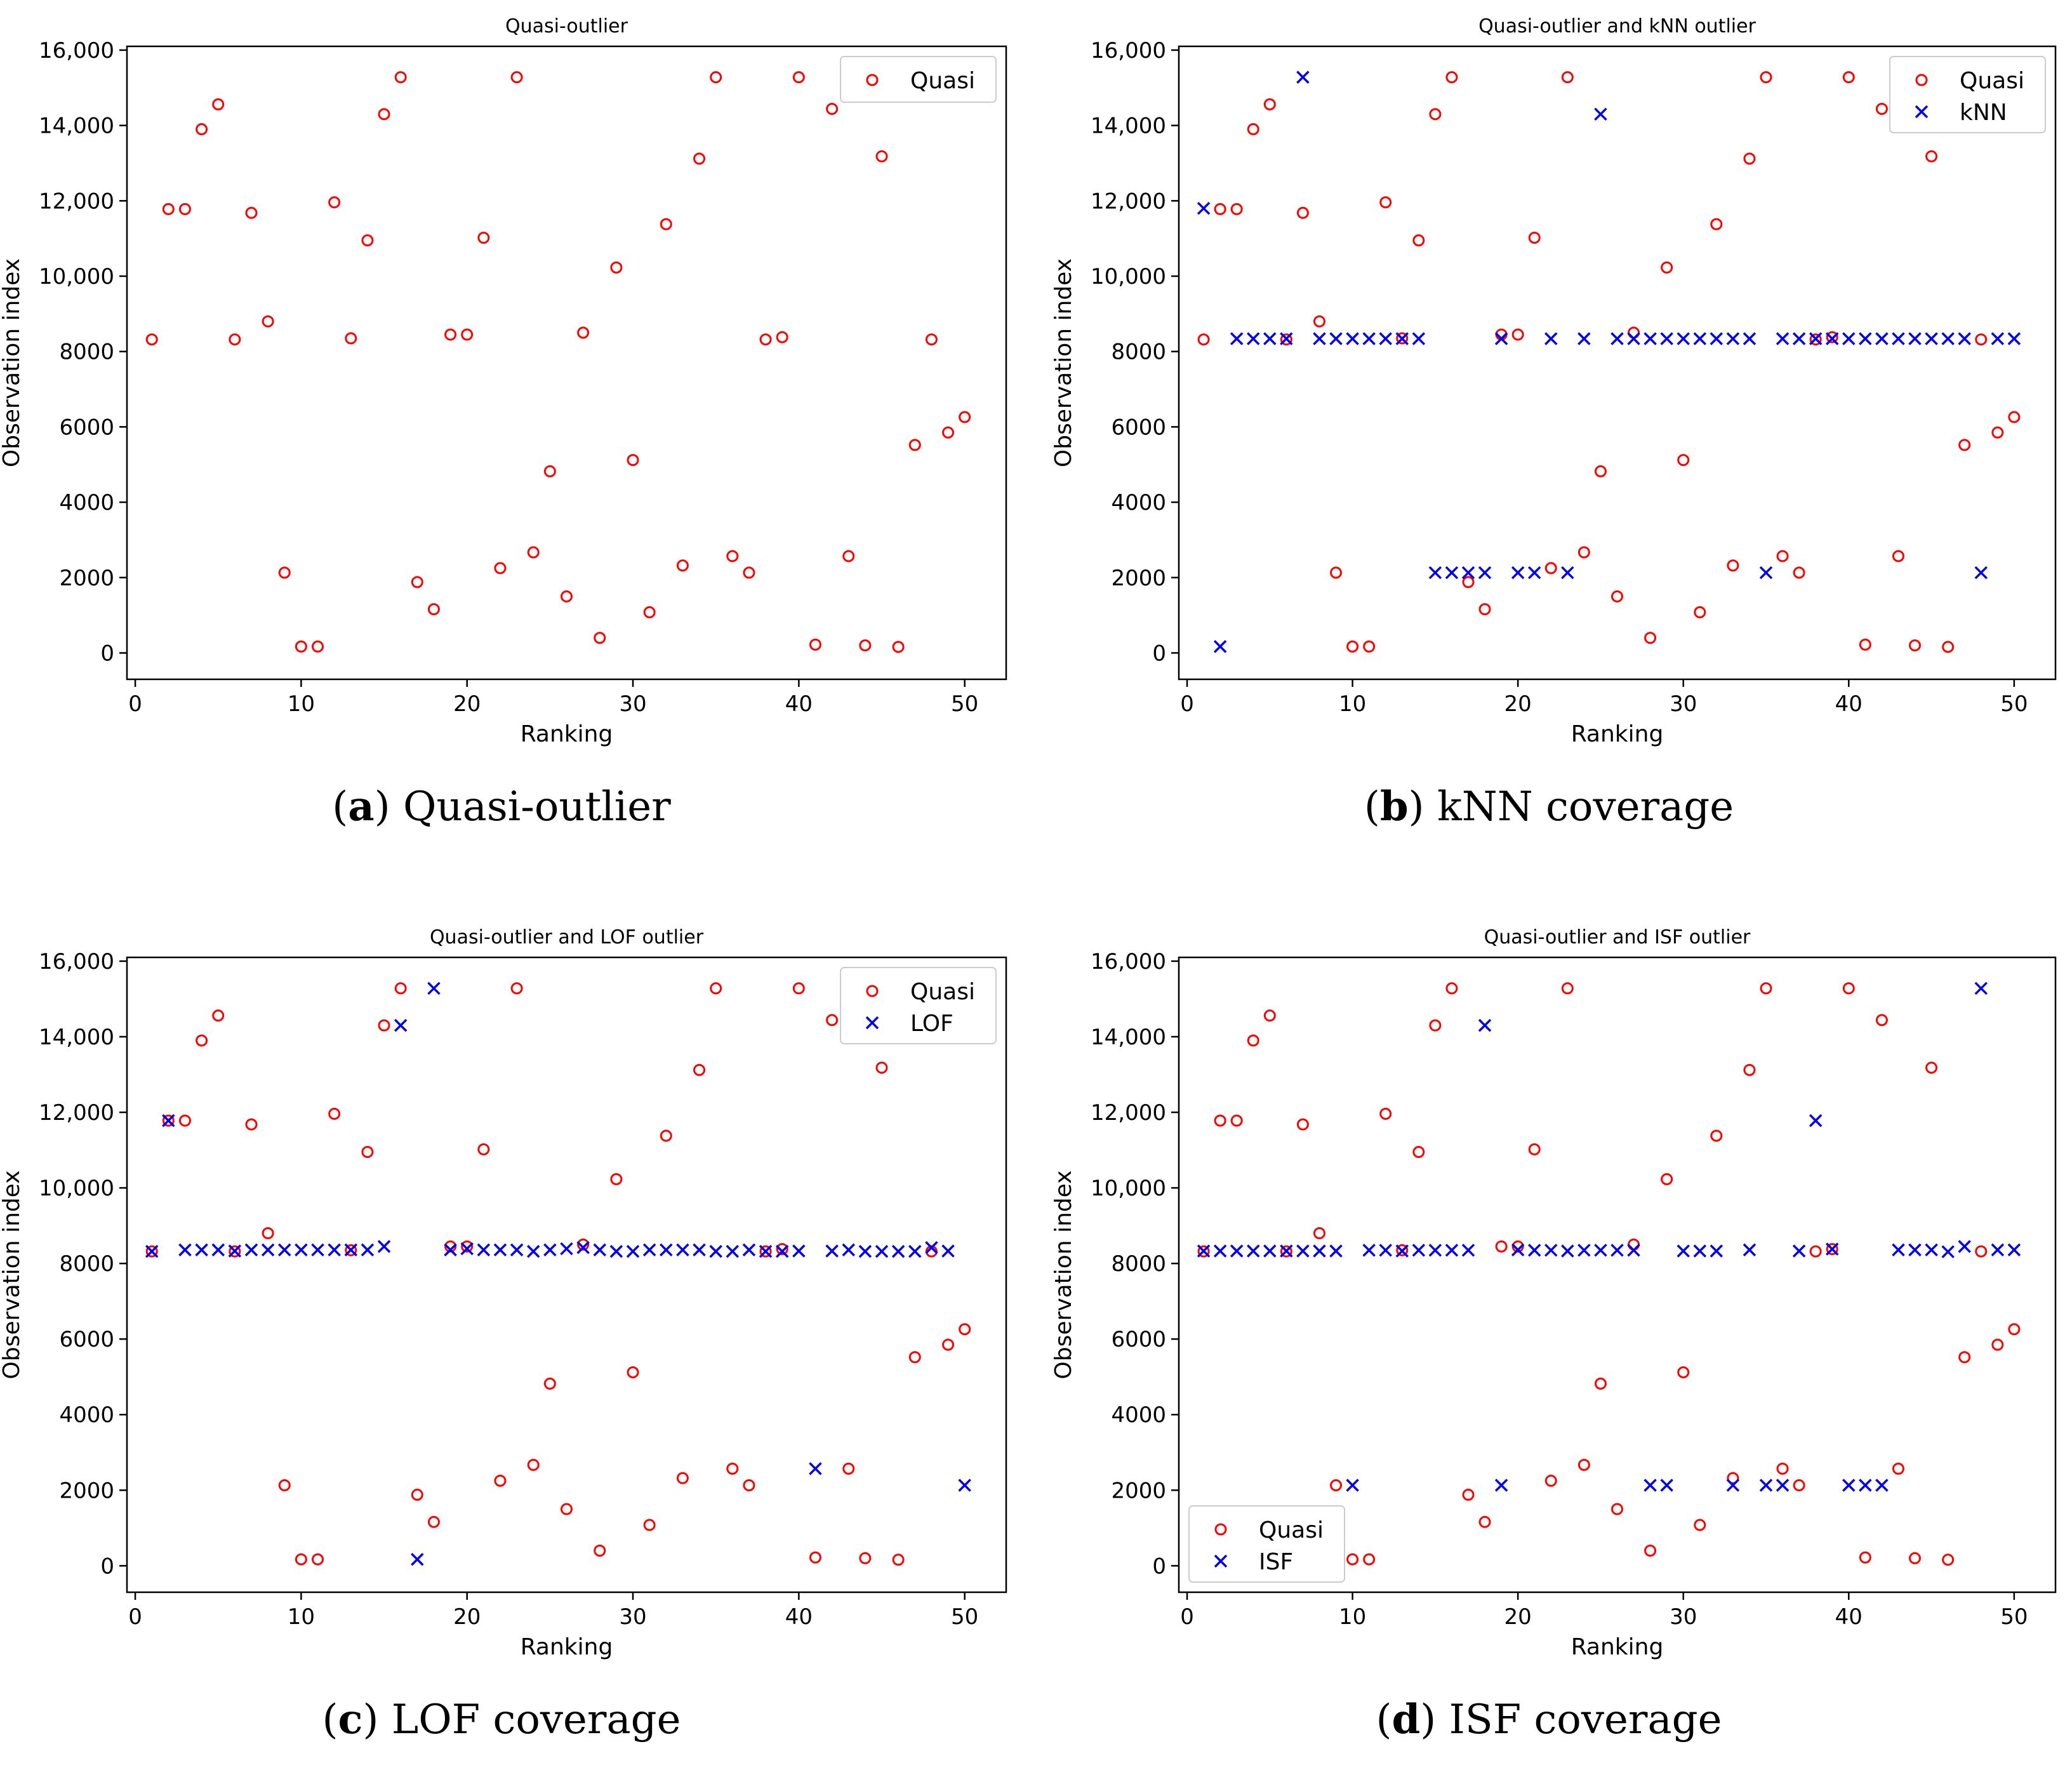 Image resolution: width=2072 pixels, height=1770 pixels. Describe the element at coordinates (1138, 1264) in the screenshot. I see `y-tick-label: 8000` at that location.